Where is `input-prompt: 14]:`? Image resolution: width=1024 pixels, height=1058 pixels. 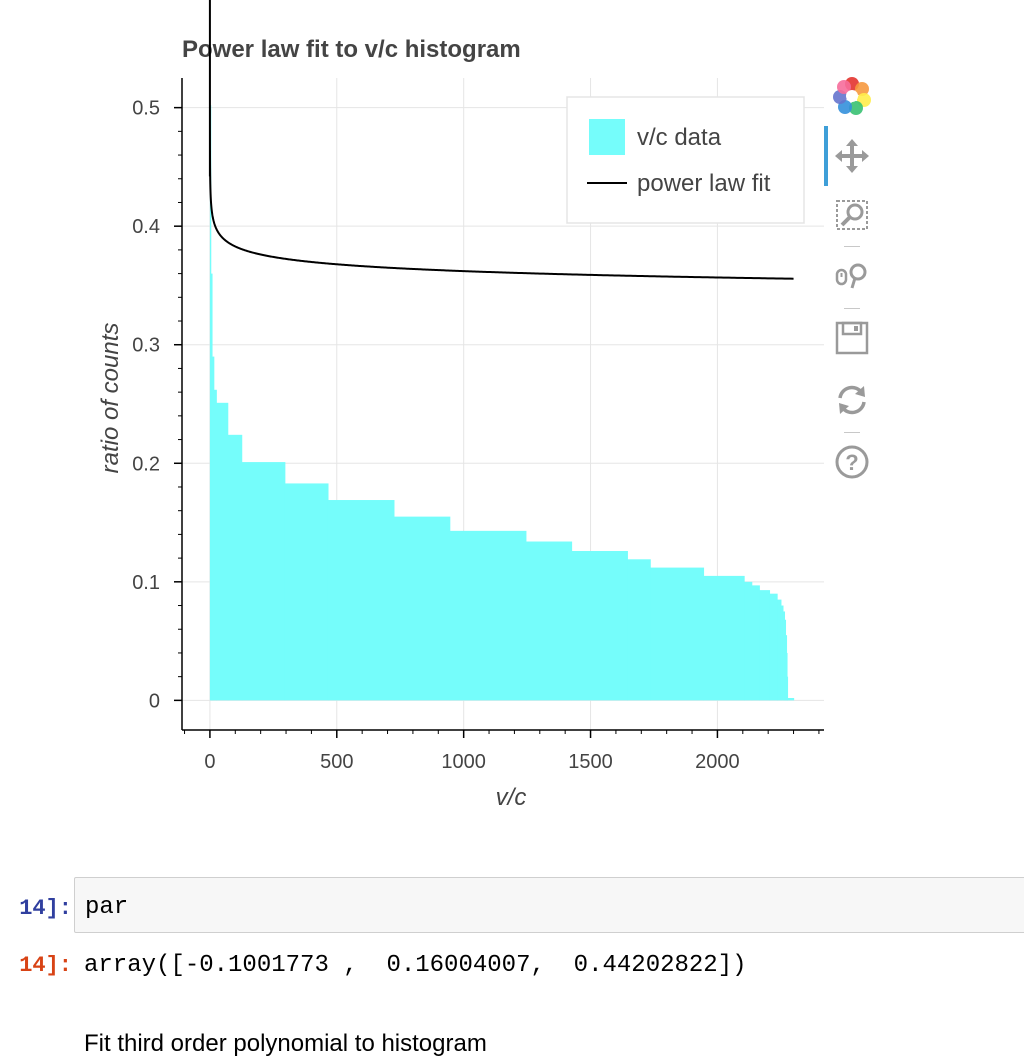
input-prompt: 14]: is located at coordinates (45, 908).